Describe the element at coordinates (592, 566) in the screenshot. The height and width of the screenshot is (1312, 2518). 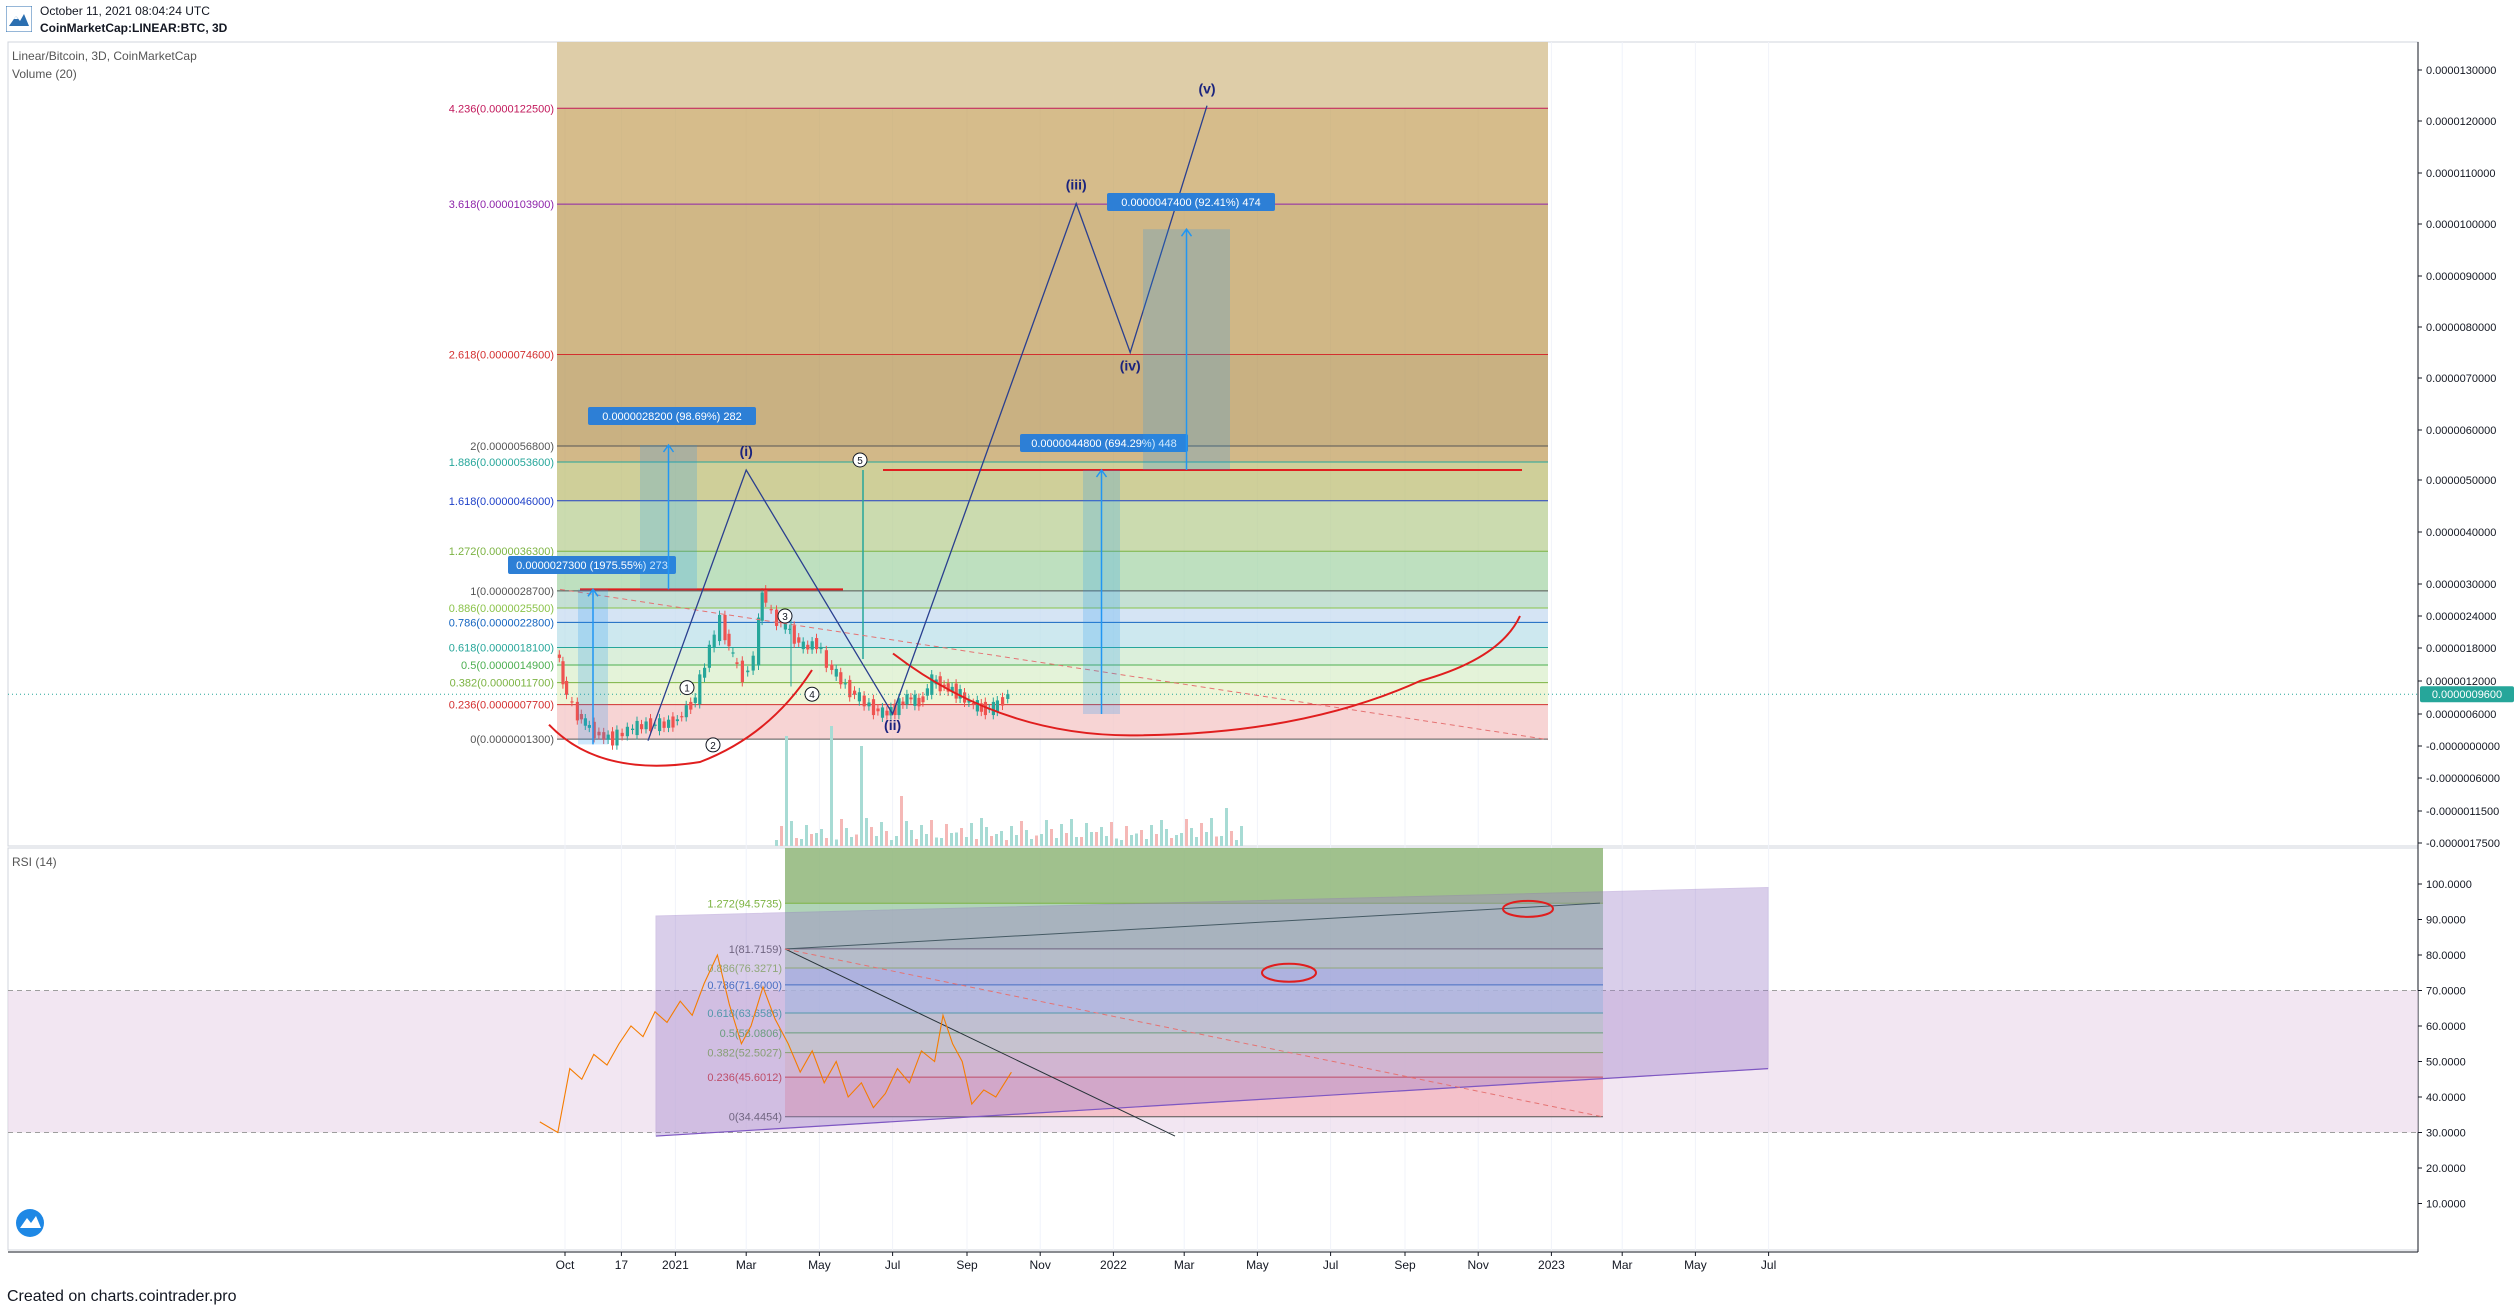
I see `measure-label: 0.0000027300 (1975.55%) 273` at that location.